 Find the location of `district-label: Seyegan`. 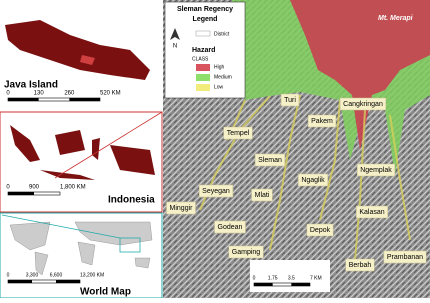

district-label: Seyegan is located at coordinates (216, 191).